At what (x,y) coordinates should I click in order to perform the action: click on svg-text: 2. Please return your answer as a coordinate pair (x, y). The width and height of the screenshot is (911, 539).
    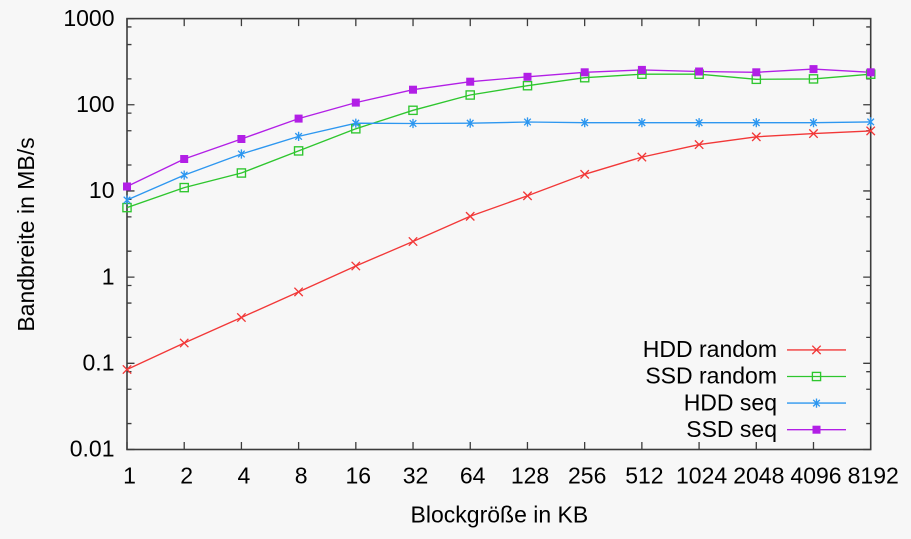
    Looking at the image, I should click on (186, 475).